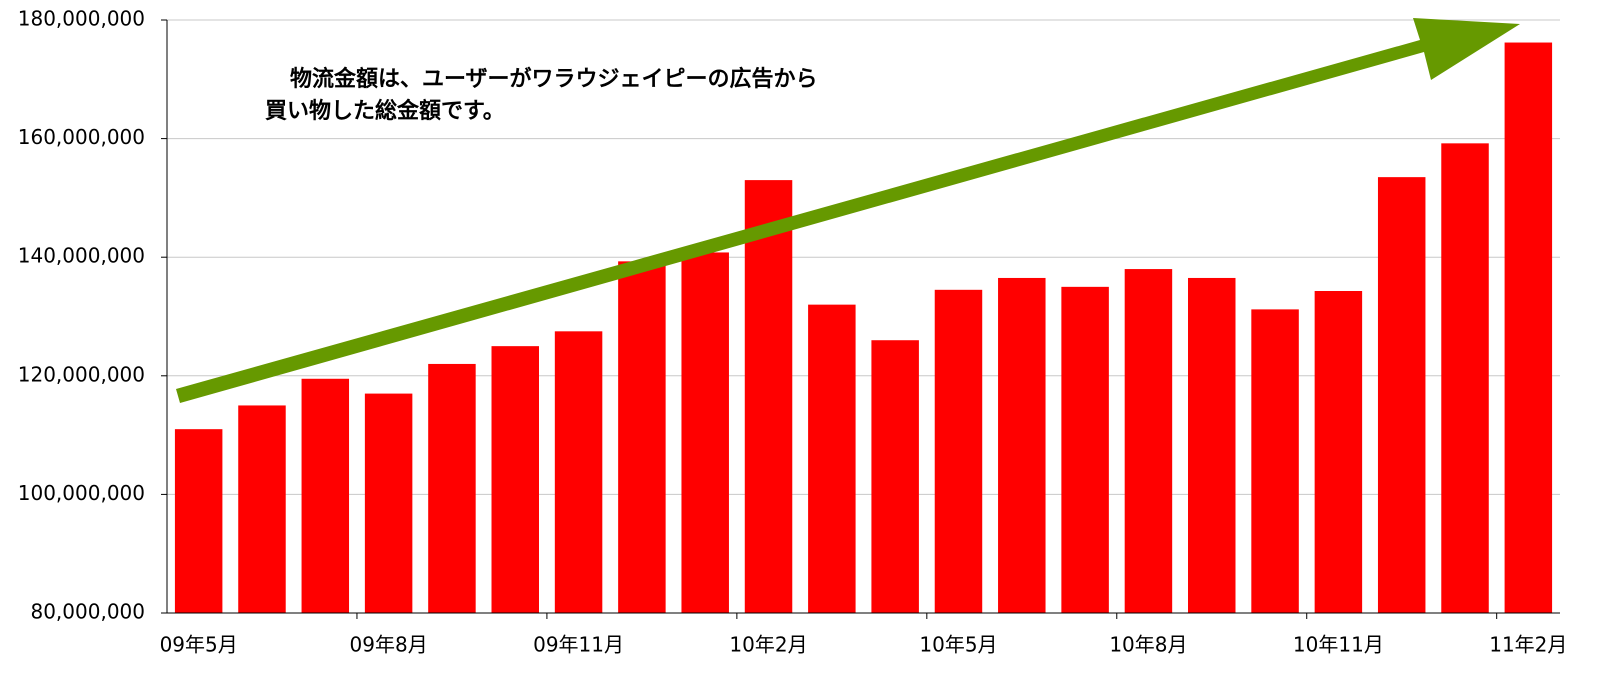  I want to click on y-tick-label: 100,000,000, so click(81, 493).